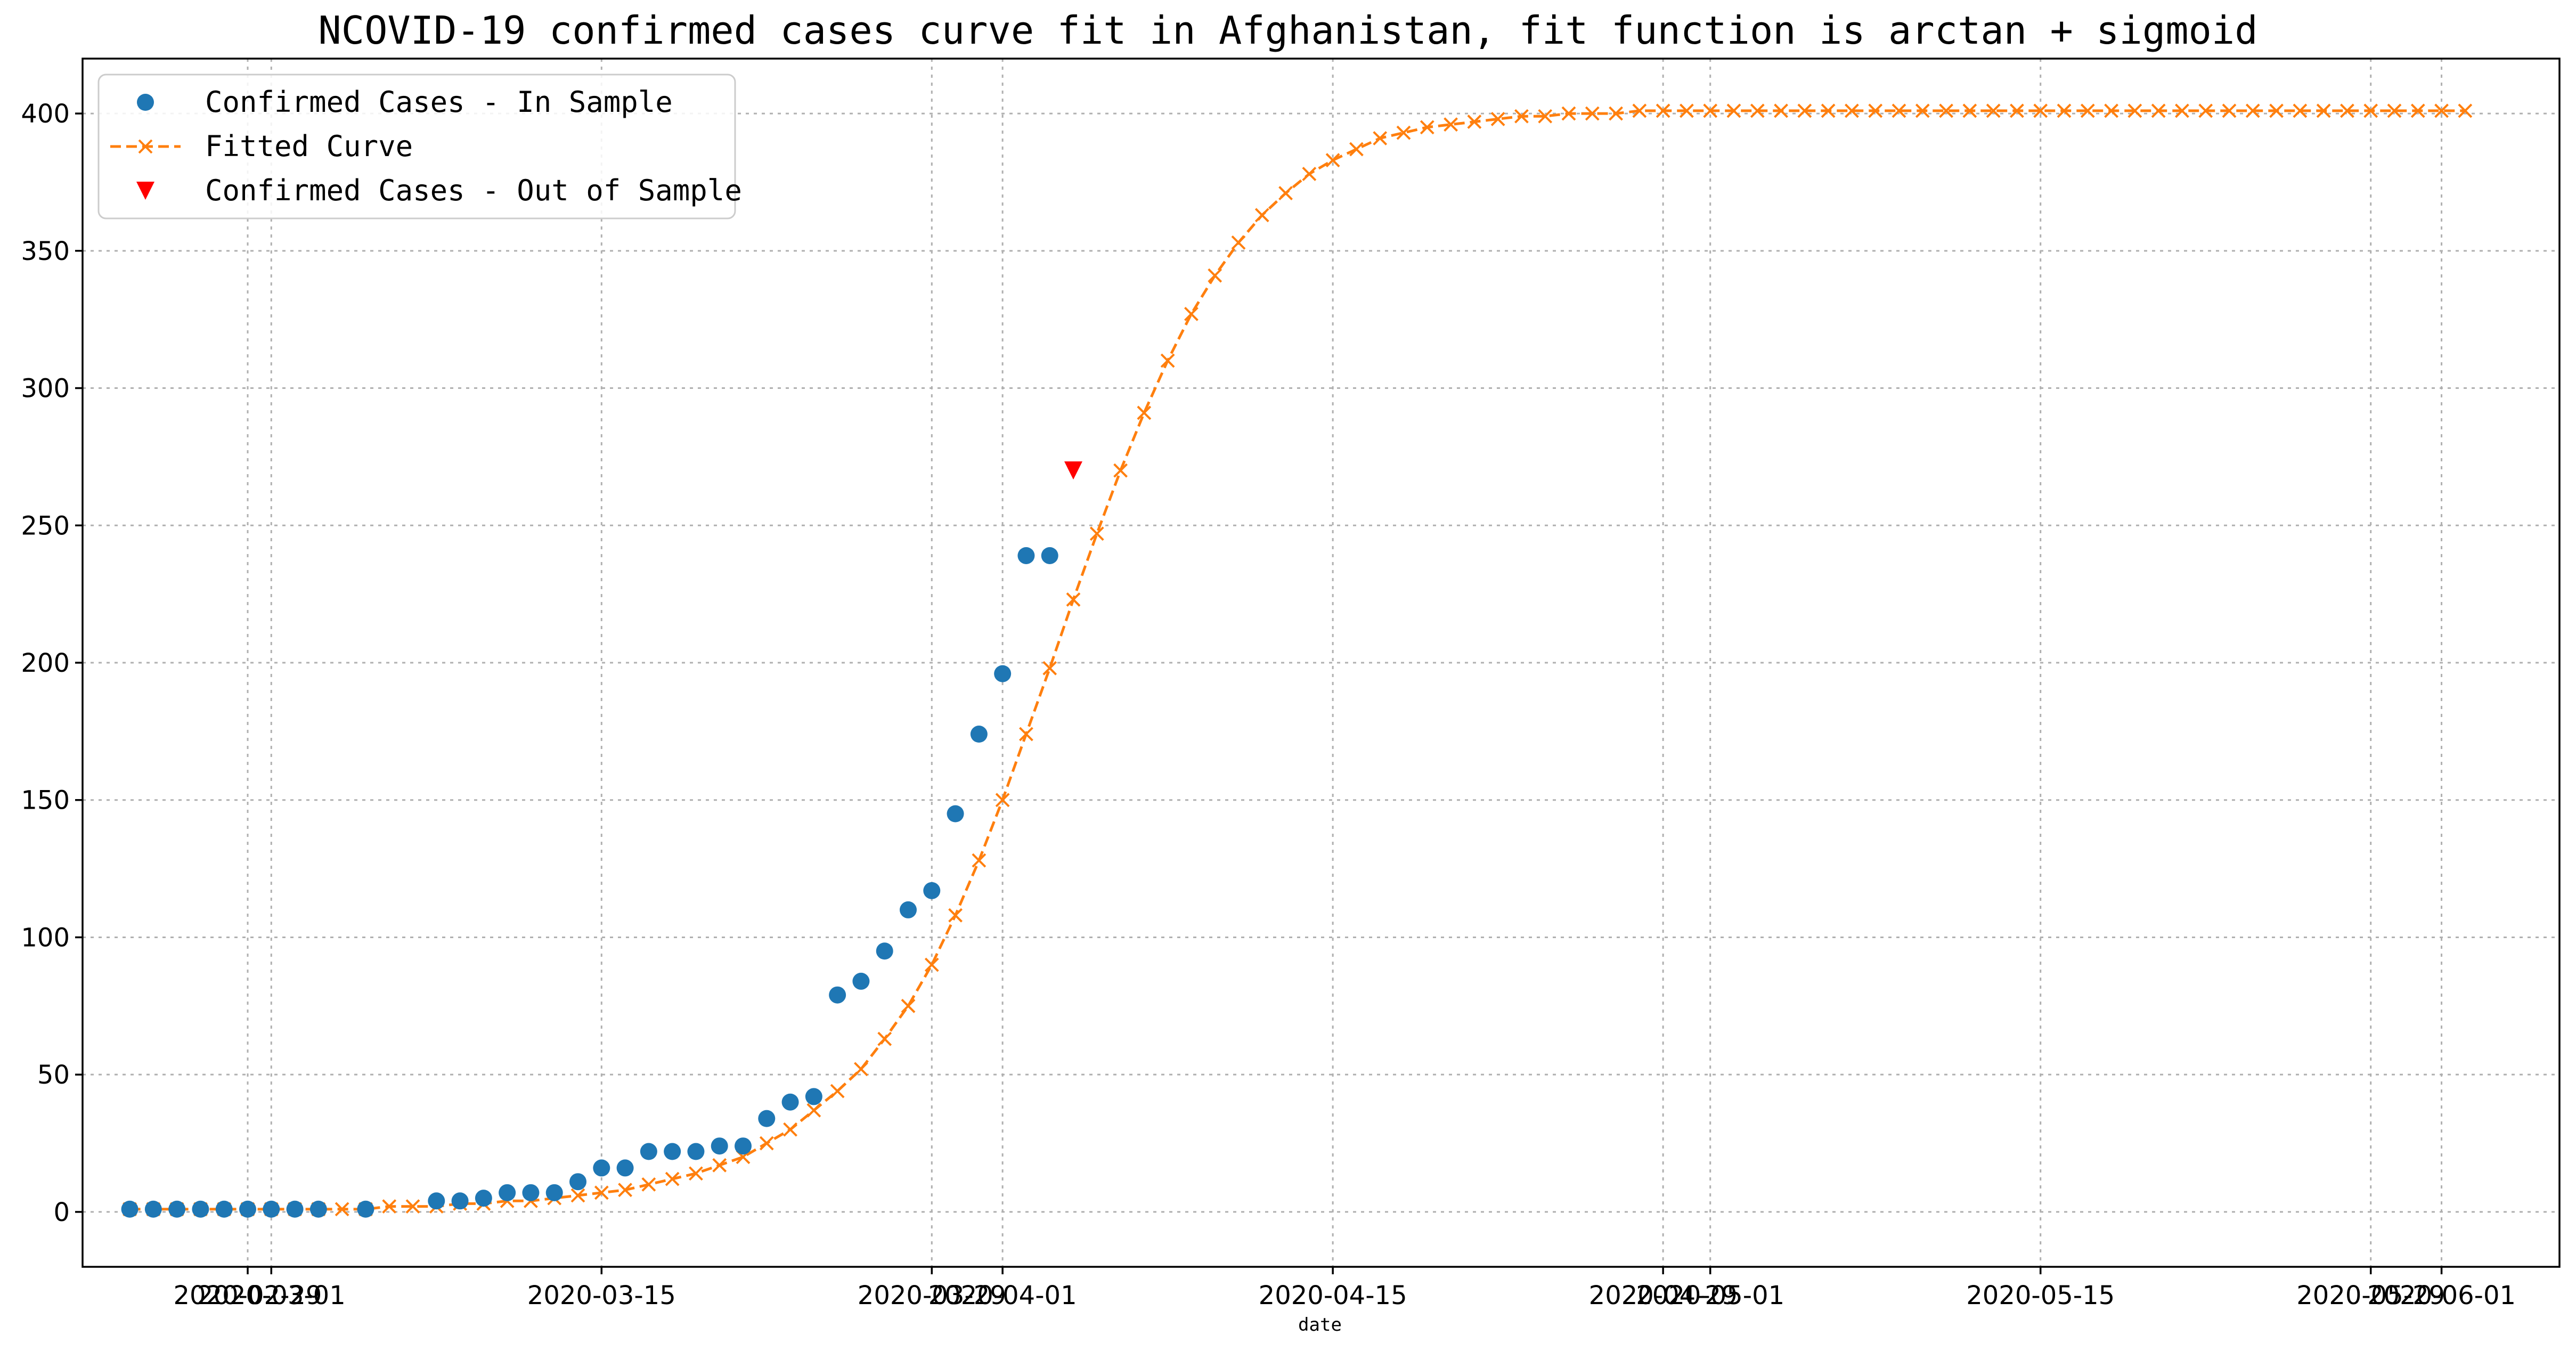 This screenshot has width=2576, height=1351. What do you see at coordinates (1333, 1296) in the screenshot?
I see `x-tick-label: 2020-04-15` at bounding box center [1333, 1296].